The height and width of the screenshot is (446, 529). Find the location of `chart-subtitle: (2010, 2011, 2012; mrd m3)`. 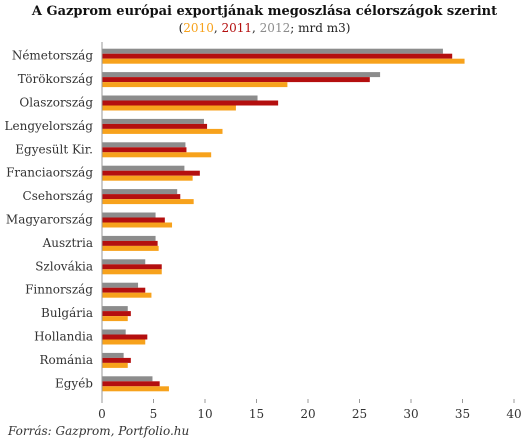

chart-subtitle: (2010, 2011, 2012; mrd m3) is located at coordinates (264, 28).